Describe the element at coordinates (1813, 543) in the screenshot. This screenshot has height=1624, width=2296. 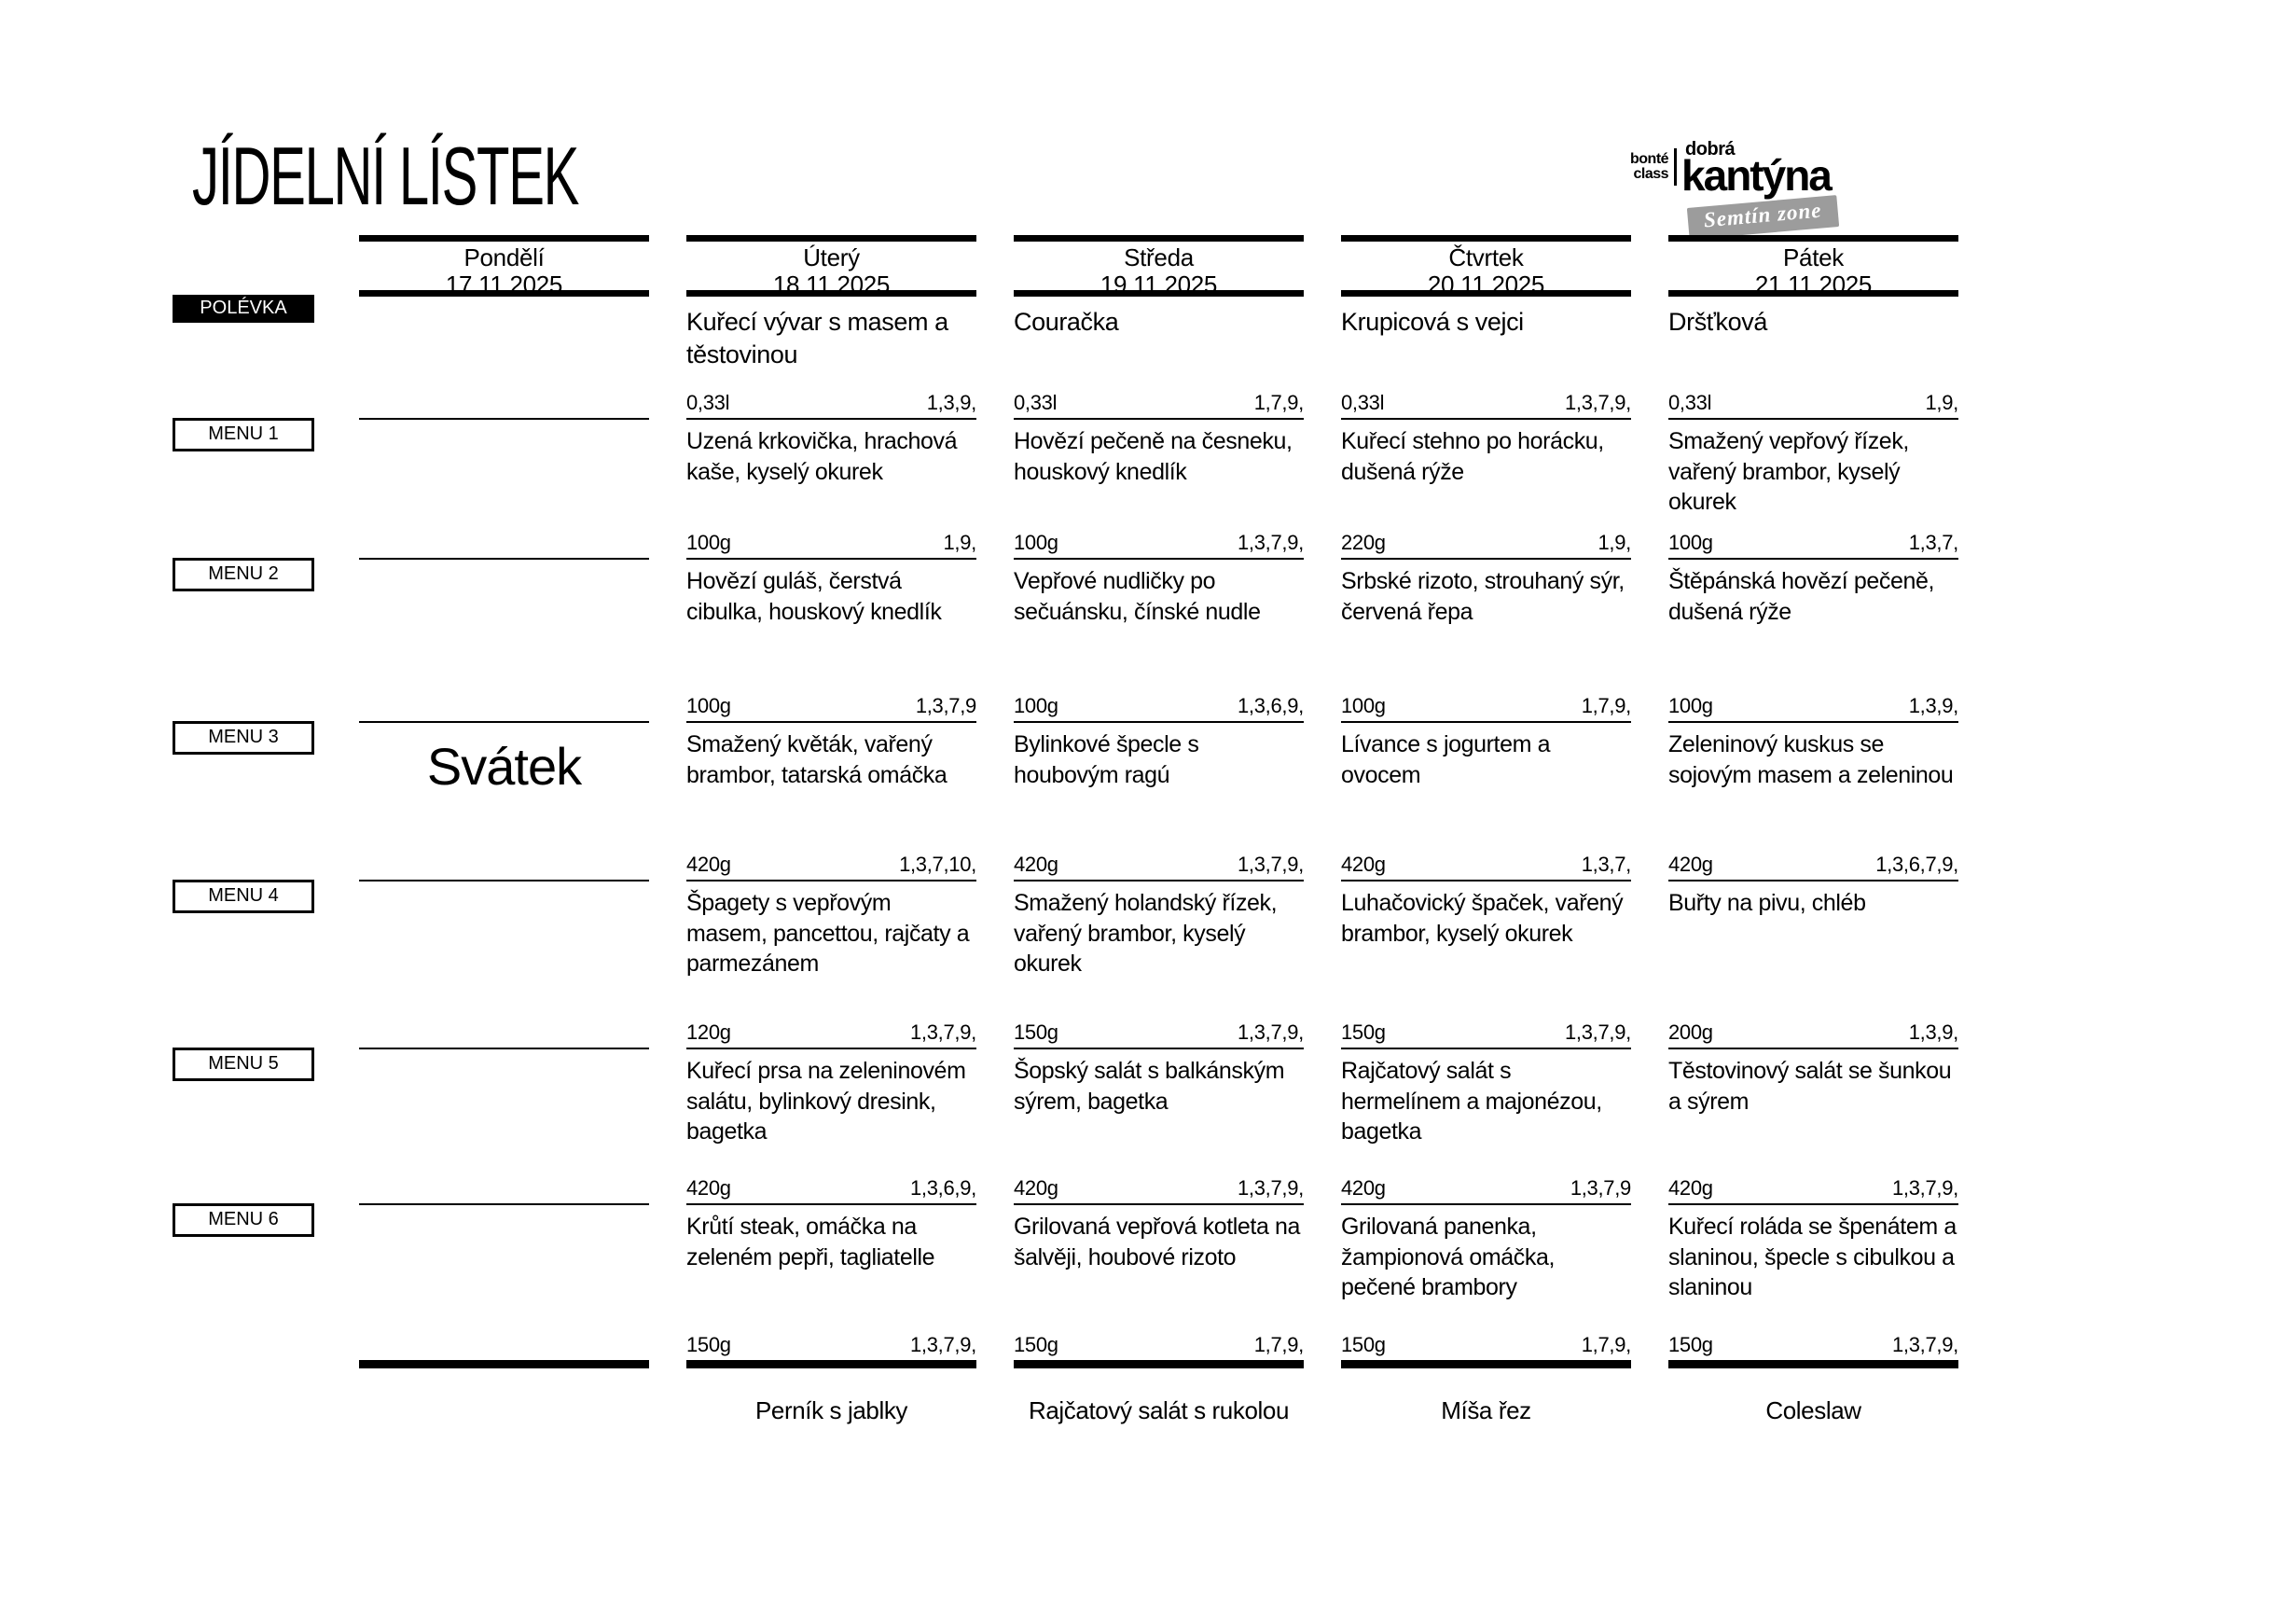
I see `weight-allergen-row: 100g 1,3,7,` at that location.